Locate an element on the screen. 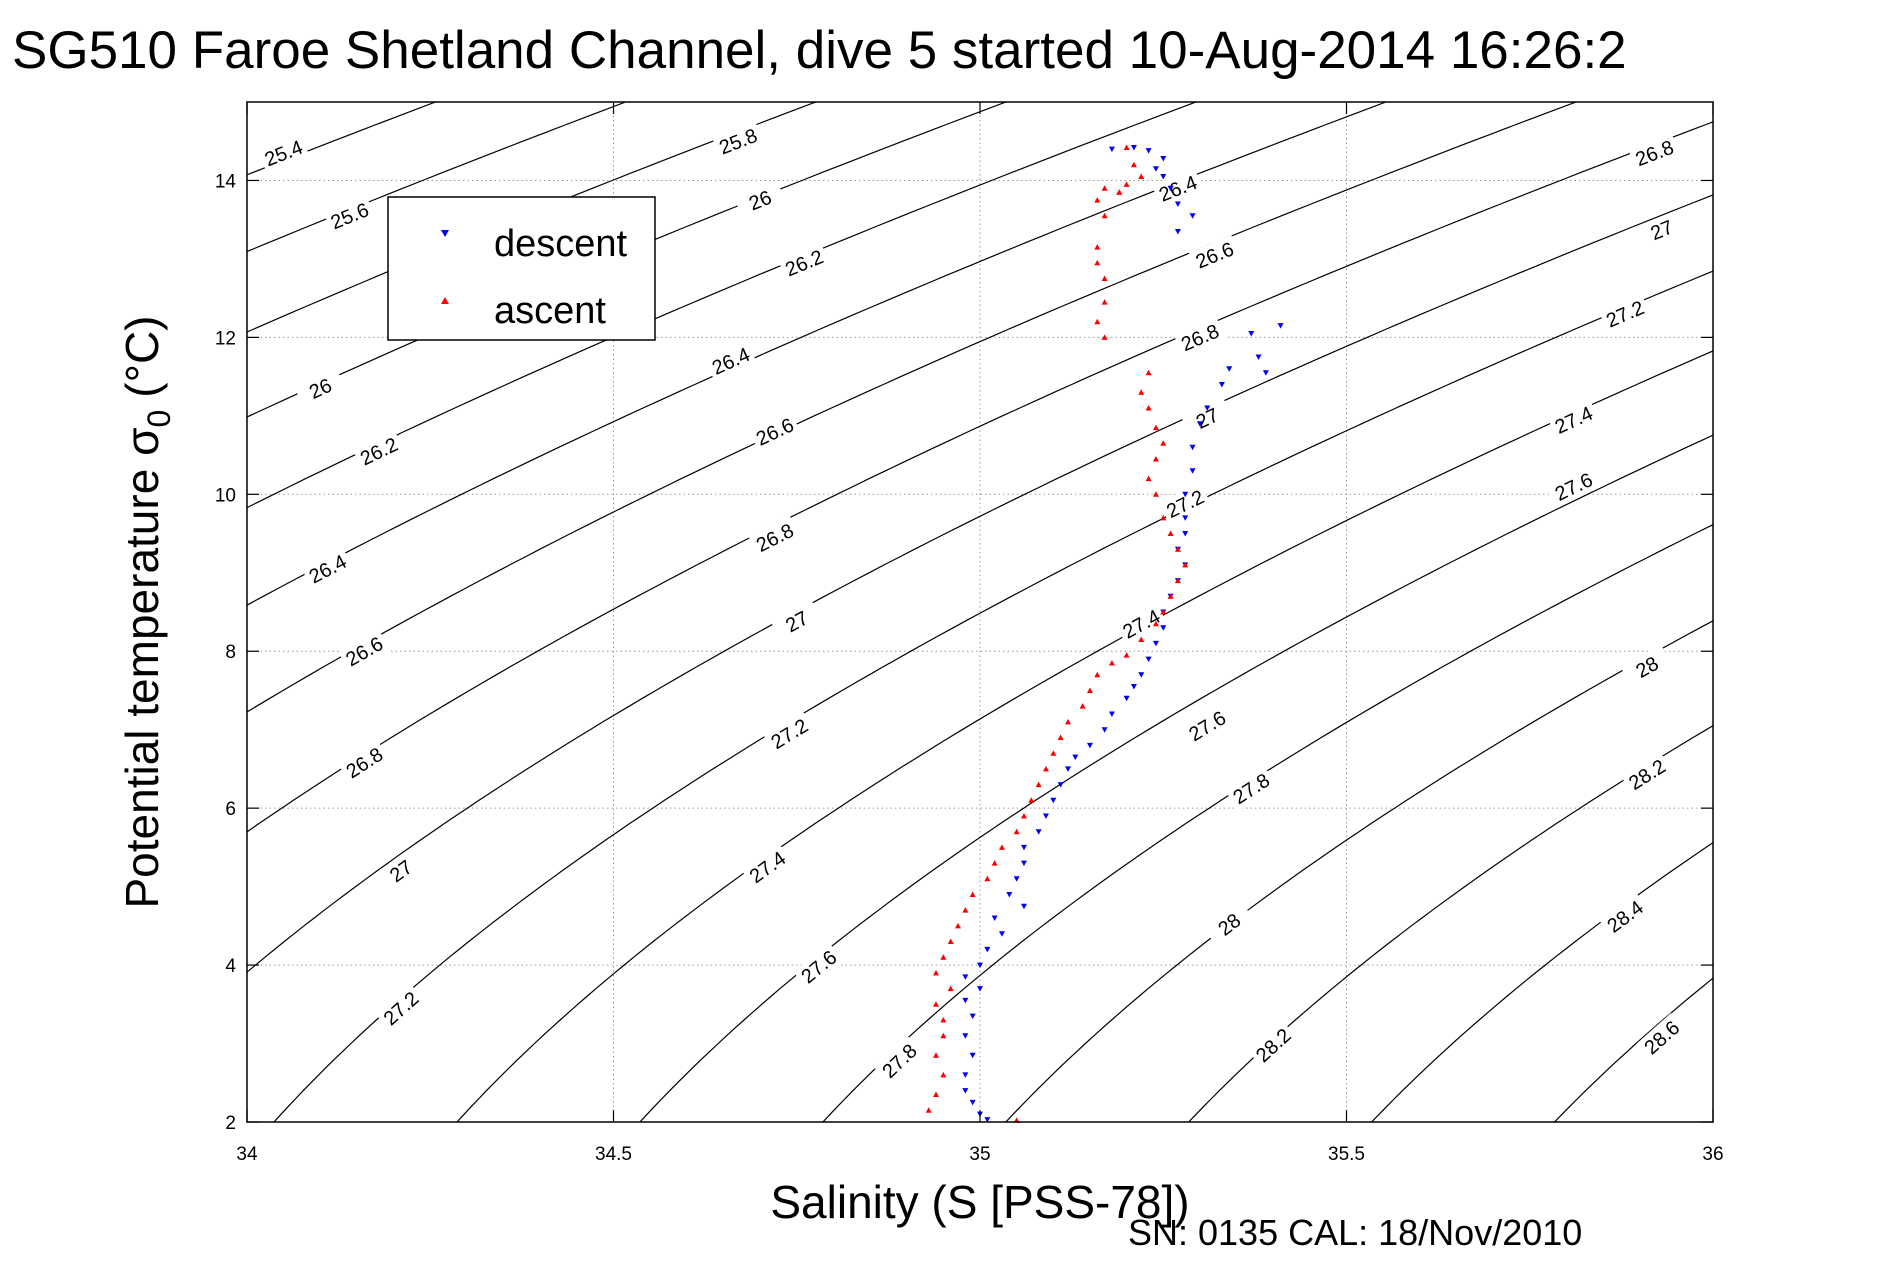  x-tick-label: 35.5 is located at coordinates (1346, 1154).